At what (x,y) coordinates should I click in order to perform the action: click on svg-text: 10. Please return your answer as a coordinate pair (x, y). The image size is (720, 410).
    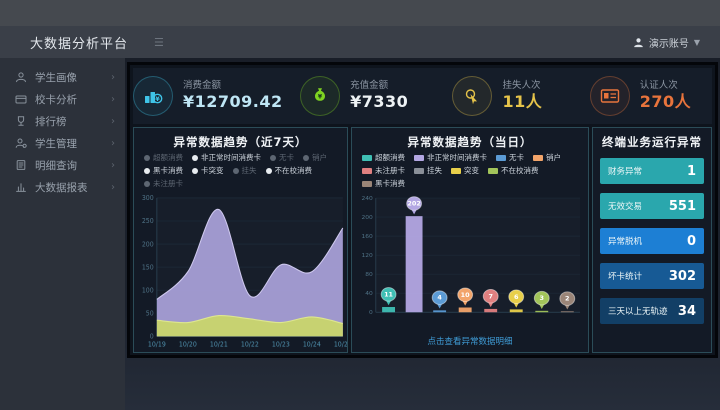
    Looking at the image, I should click on (465, 295).